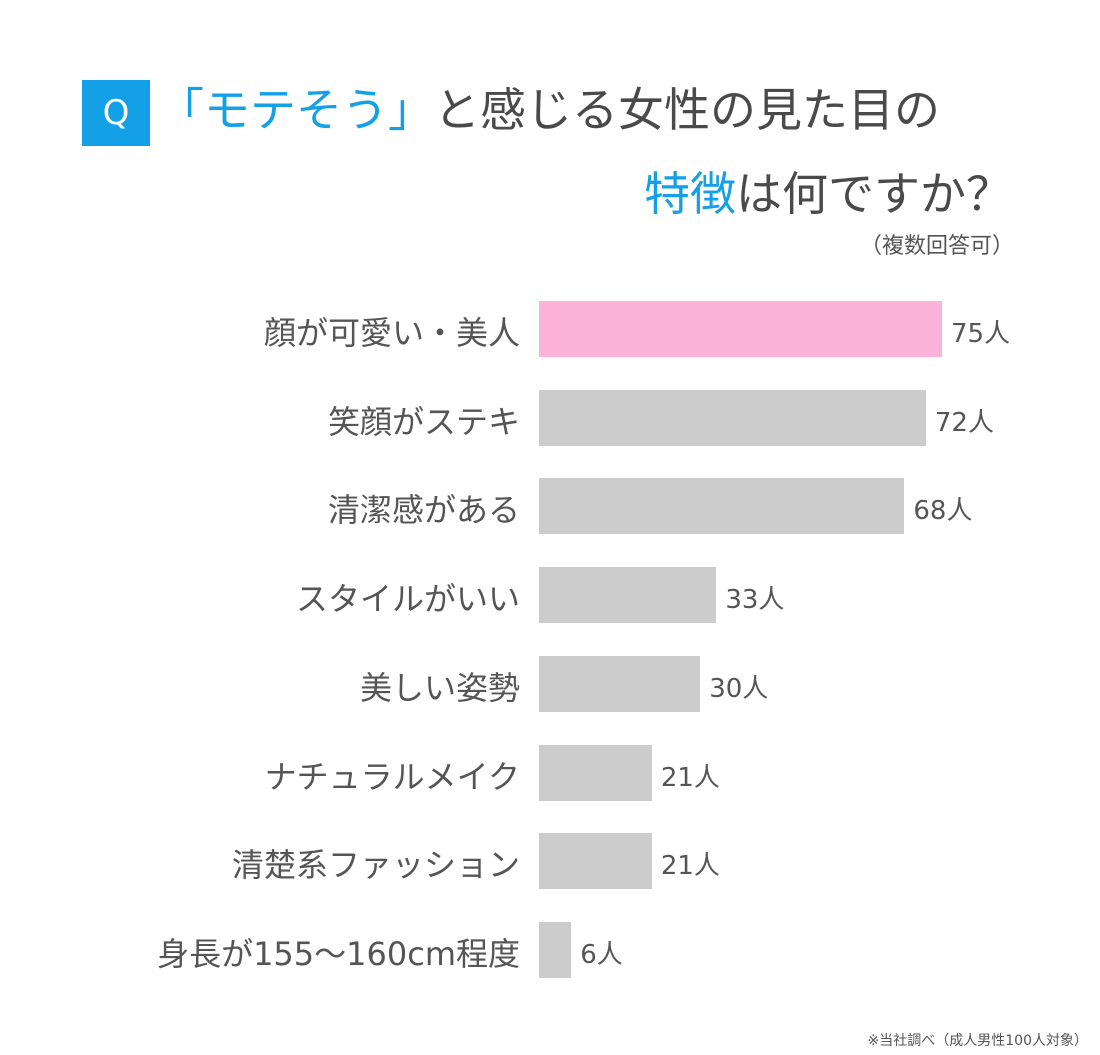 This screenshot has height=1055, width=1100. What do you see at coordinates (936, 246) in the screenshot?
I see `multiple-answer-note: （複数回答可）` at bounding box center [936, 246].